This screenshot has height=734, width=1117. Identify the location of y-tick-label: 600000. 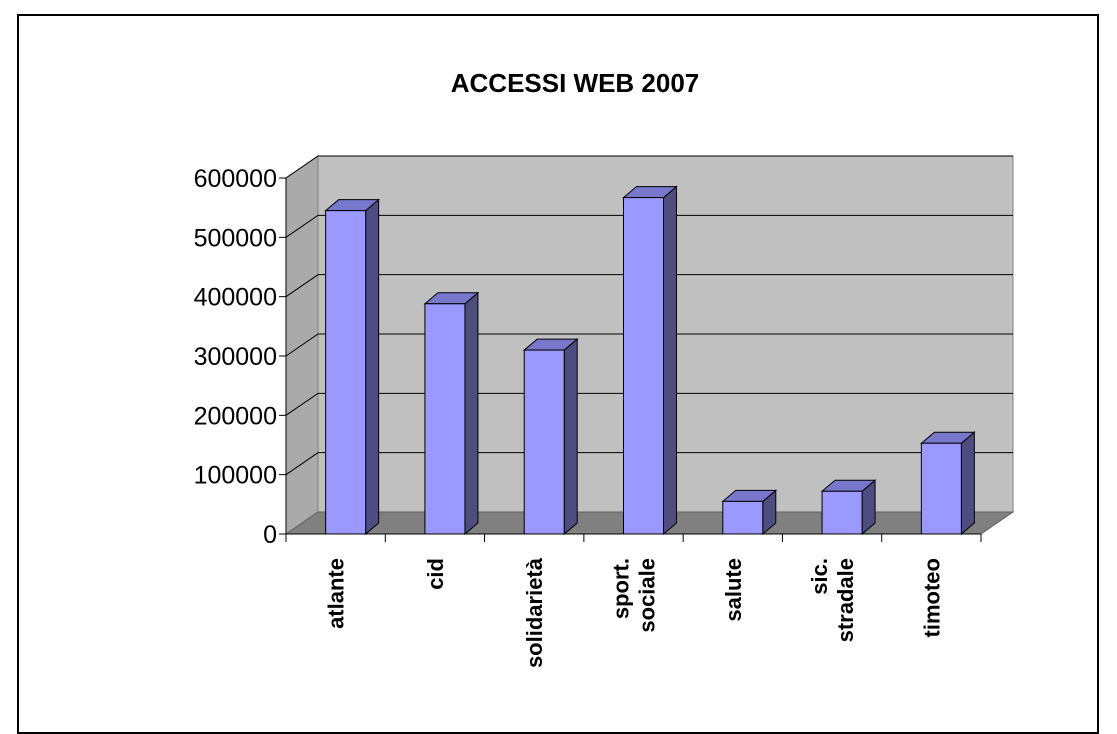
(235, 179).